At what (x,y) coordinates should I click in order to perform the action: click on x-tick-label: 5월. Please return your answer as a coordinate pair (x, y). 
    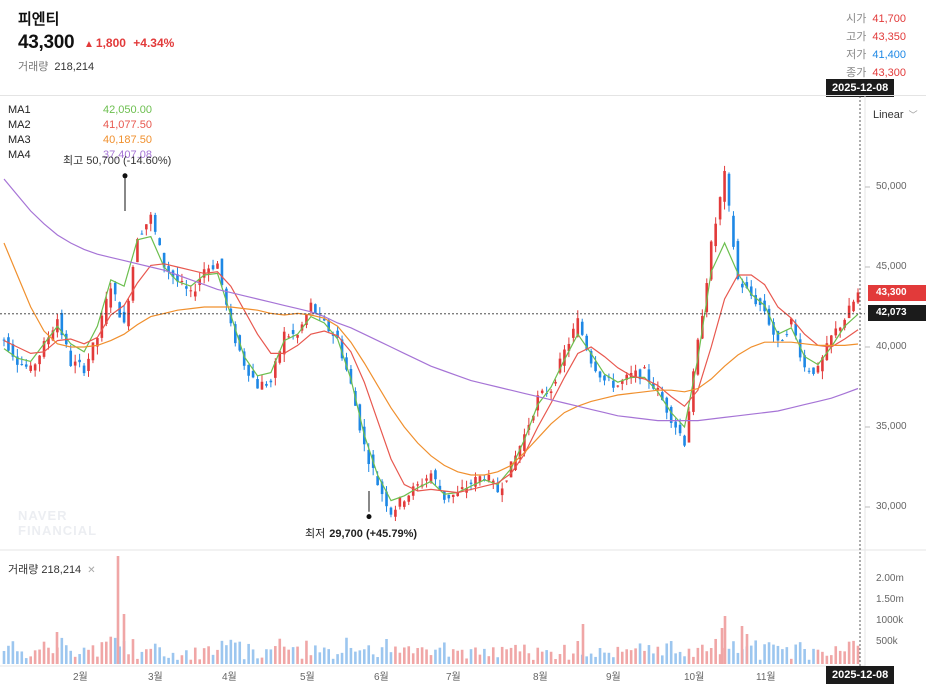
    Looking at the image, I should click on (307, 677).